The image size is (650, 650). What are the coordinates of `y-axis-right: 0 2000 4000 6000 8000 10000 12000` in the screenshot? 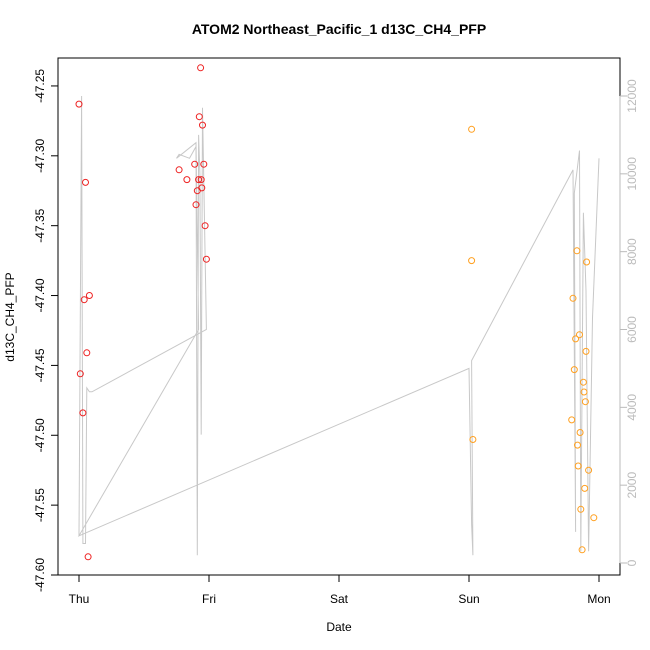 It's located at (629, 322).